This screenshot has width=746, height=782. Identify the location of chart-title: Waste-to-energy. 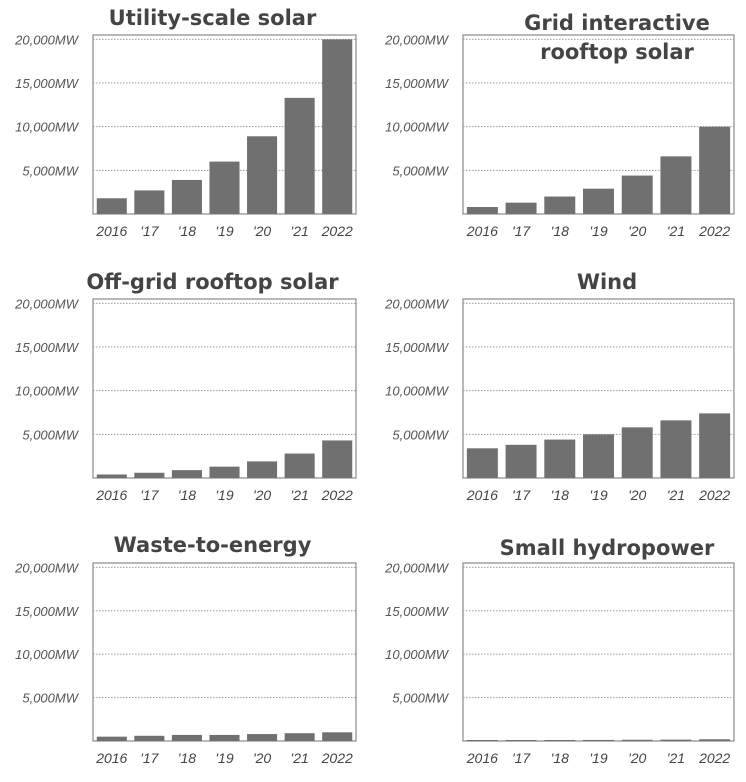
(212, 545).